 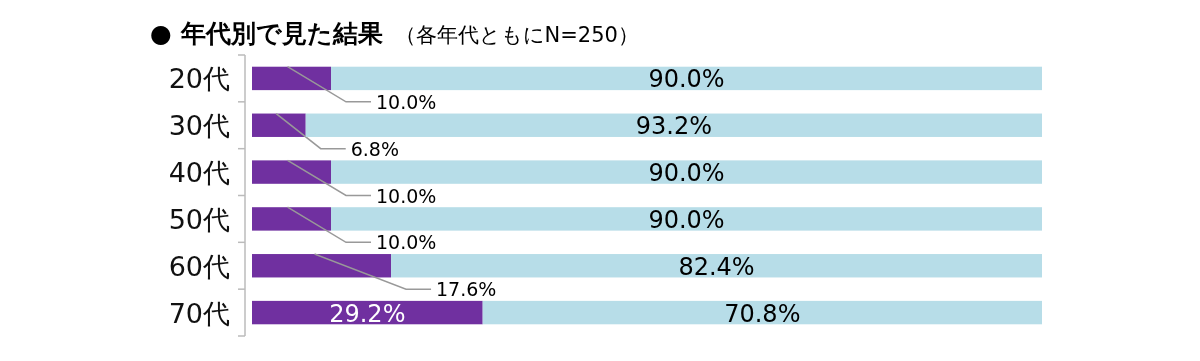 I want to click on chart-subtitle: （各年代ともにN=250）, so click(x=516, y=35).